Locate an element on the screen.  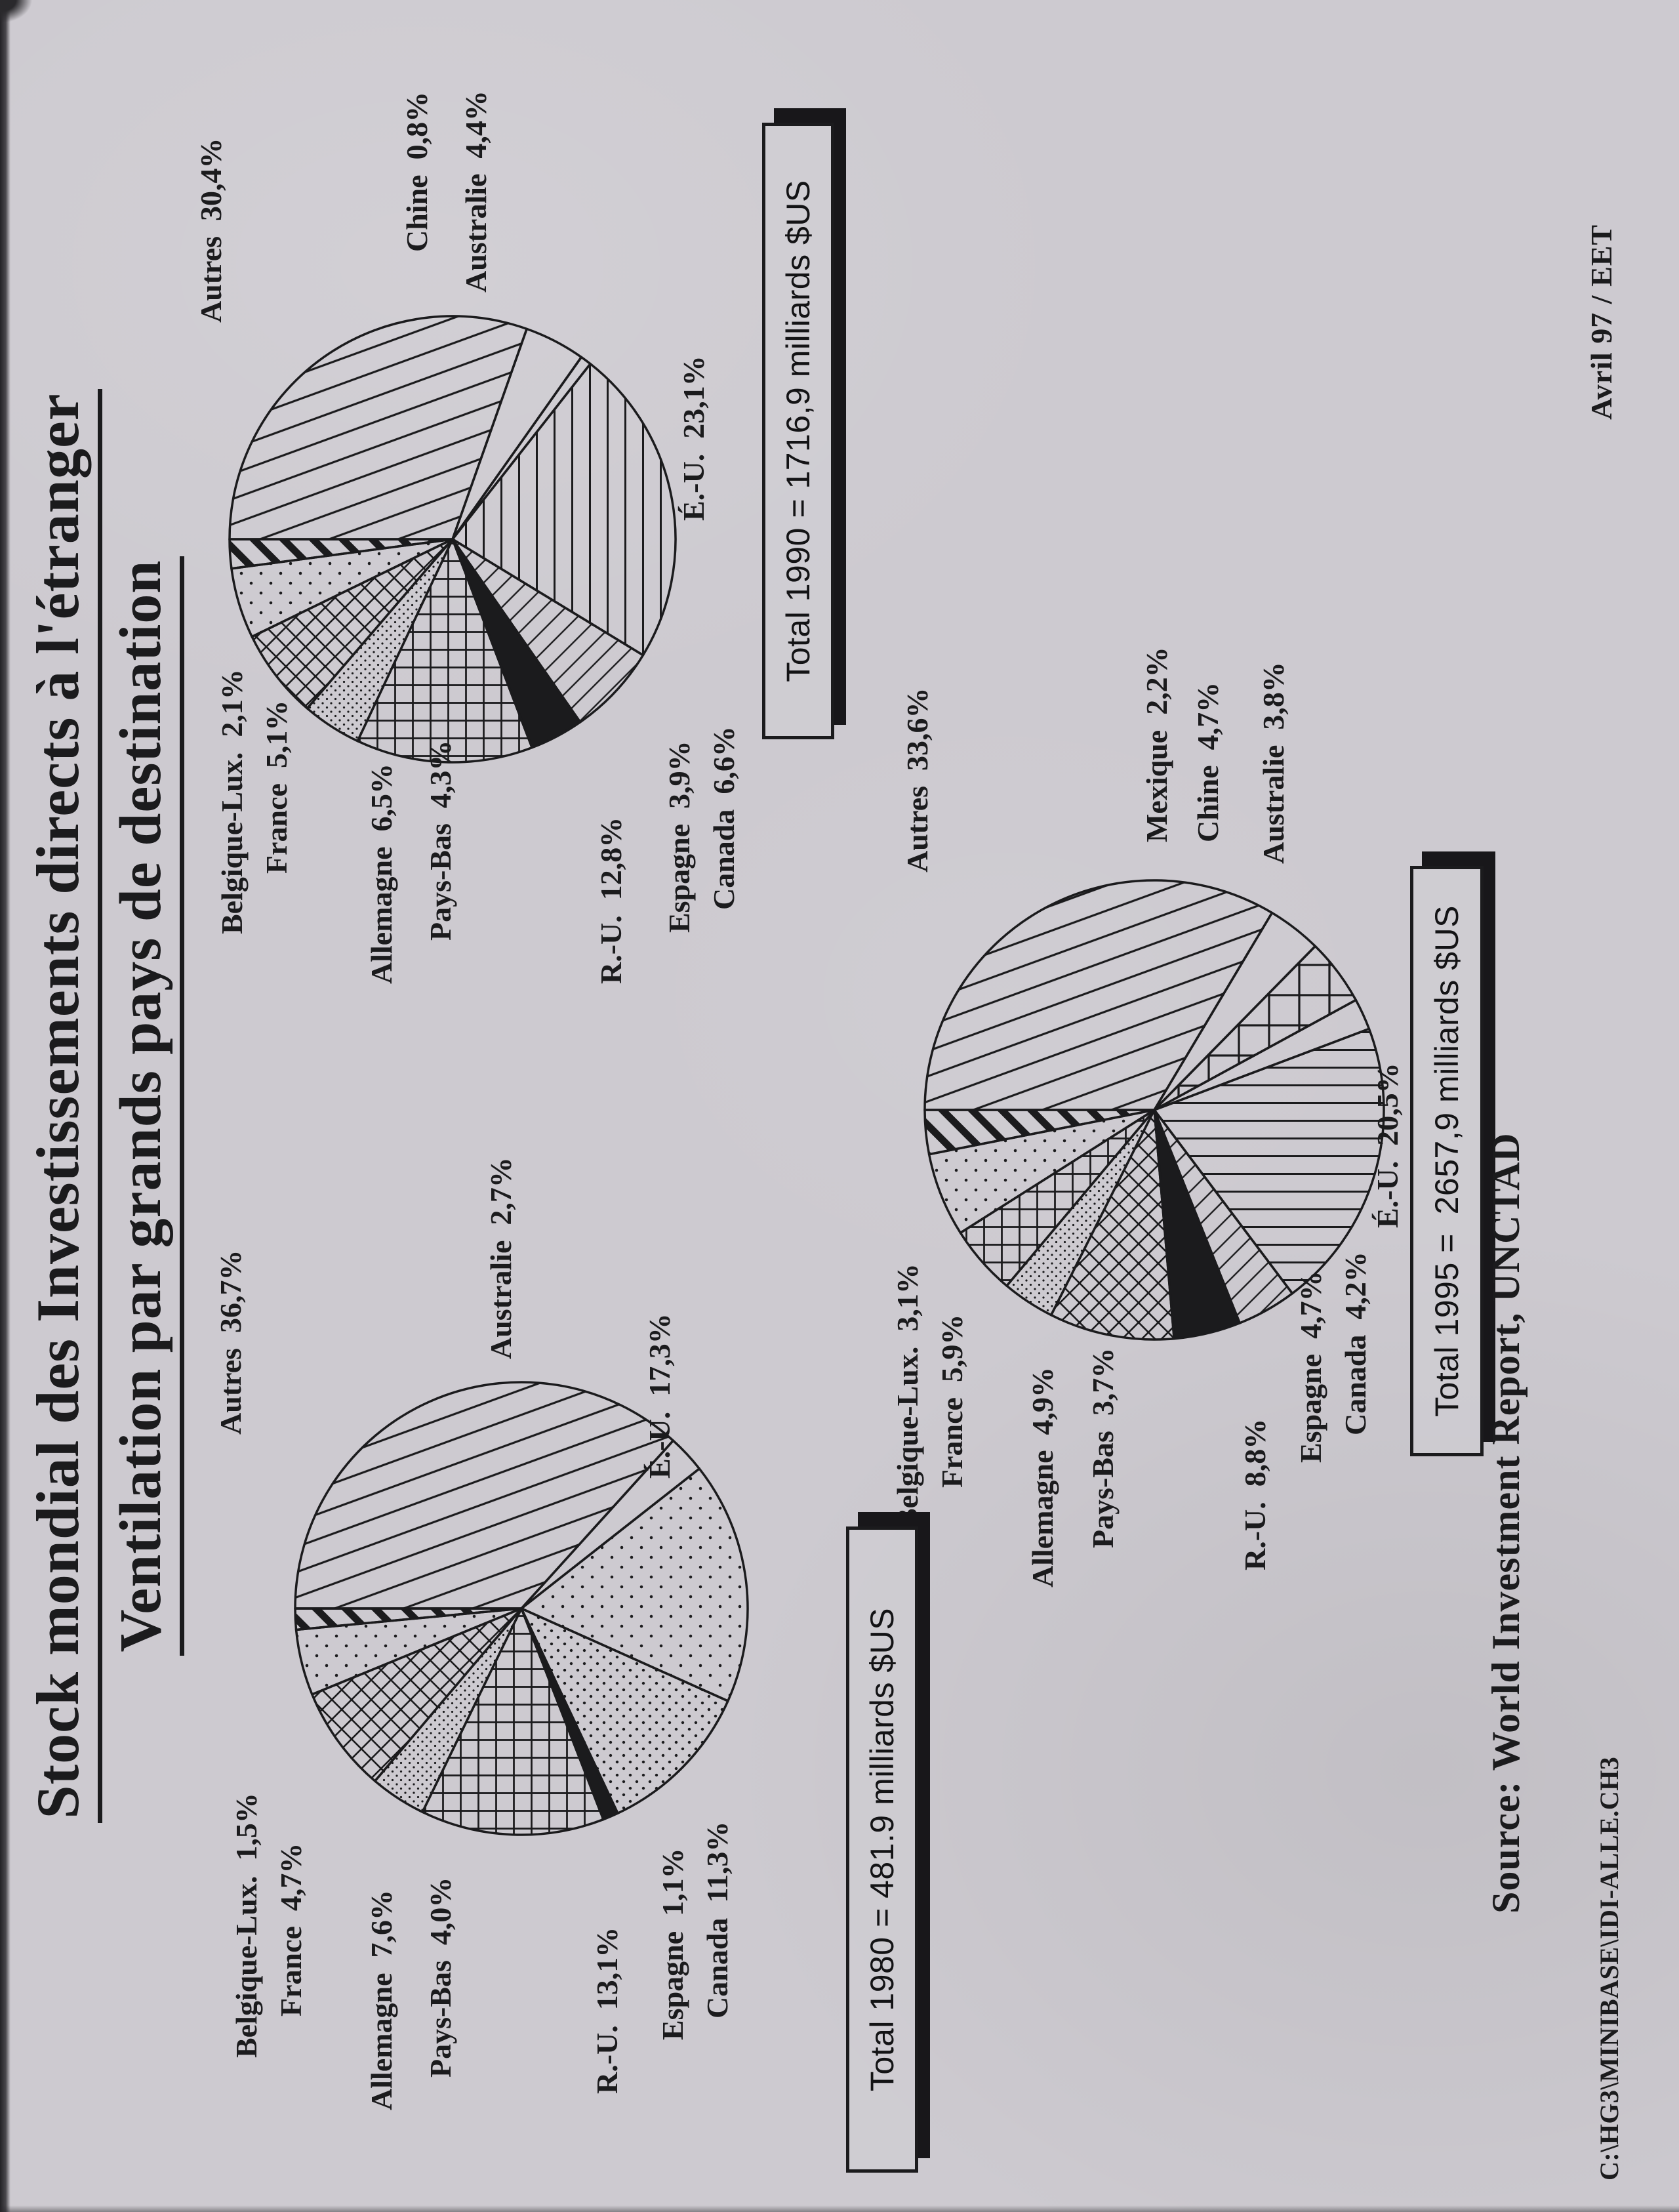
pie-slice-1995-autres is located at coordinates (1098, 995).